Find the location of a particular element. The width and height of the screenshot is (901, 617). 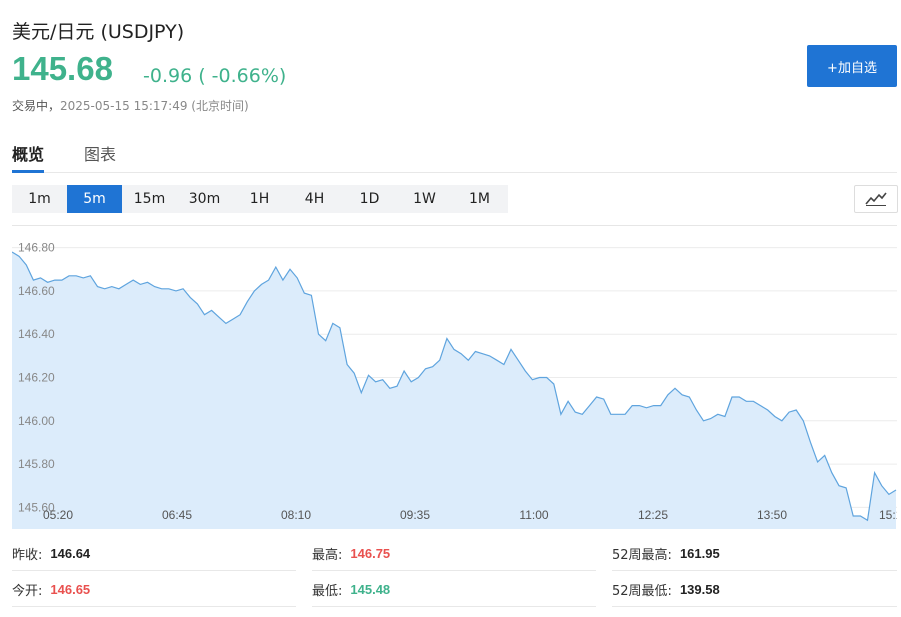

stats-row: 今开: 146.65 最低: 145.48 52周最低: 139.58 is located at coordinates (454, 590).